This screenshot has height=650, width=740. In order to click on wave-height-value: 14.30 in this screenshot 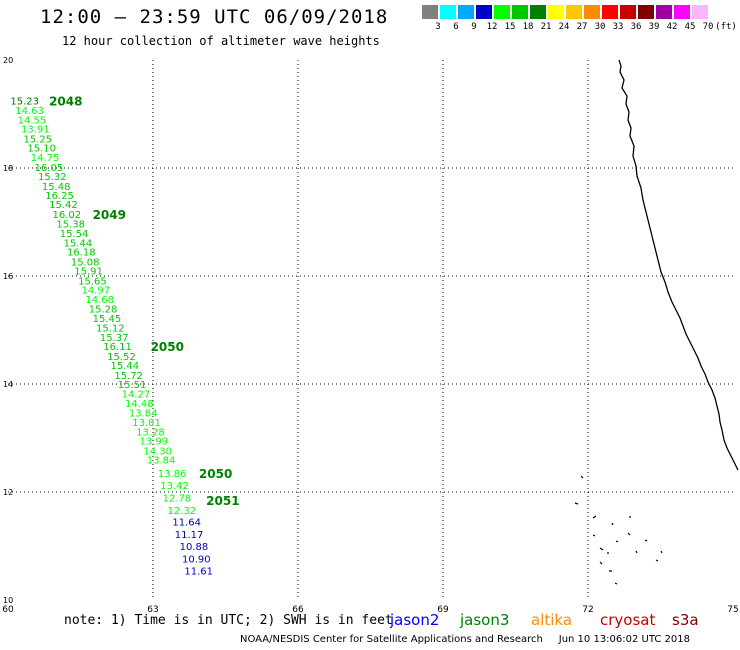, I will do `click(157, 451)`.